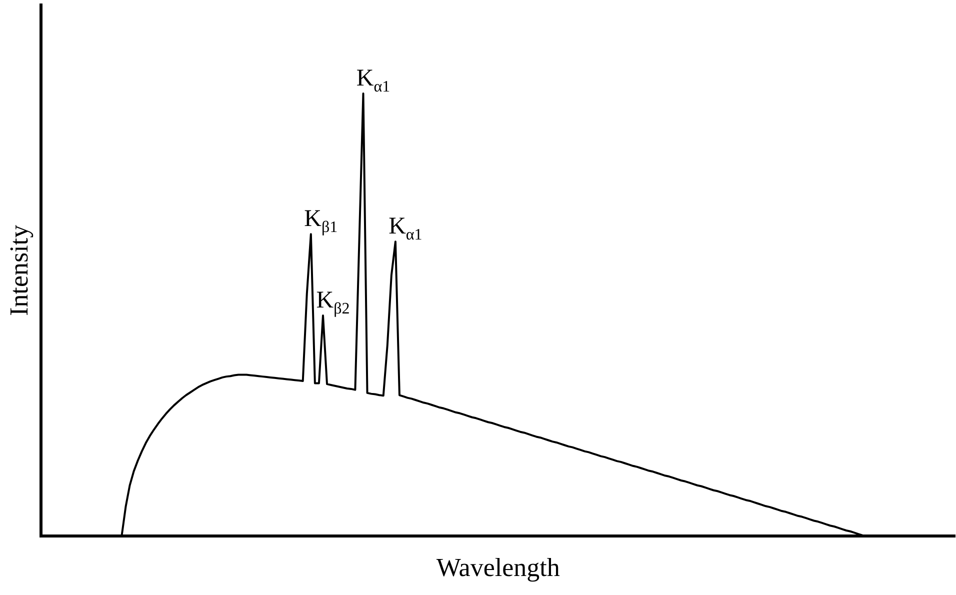  What do you see at coordinates (19, 270) in the screenshot?
I see `y-axis-title: Intensity` at bounding box center [19, 270].